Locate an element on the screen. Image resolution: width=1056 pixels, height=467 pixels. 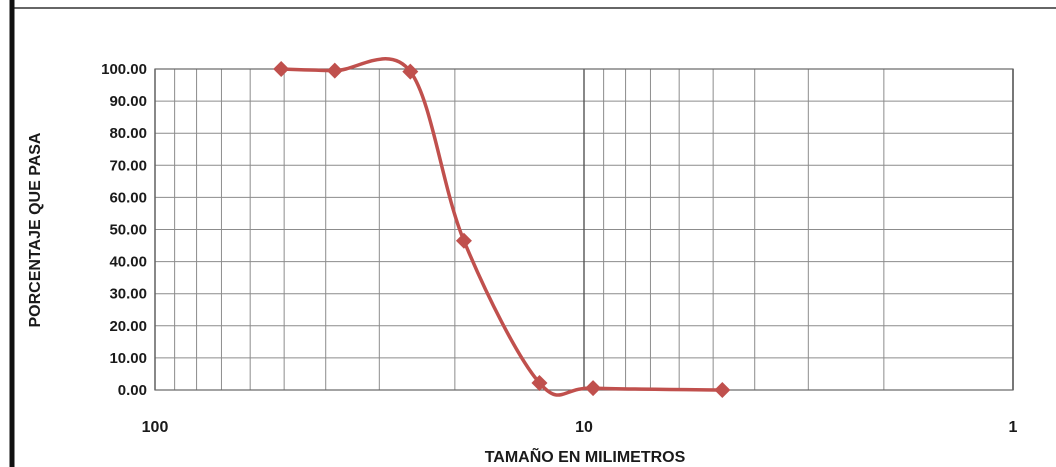
y-tick-label: 70.00 is located at coordinates (128, 165).